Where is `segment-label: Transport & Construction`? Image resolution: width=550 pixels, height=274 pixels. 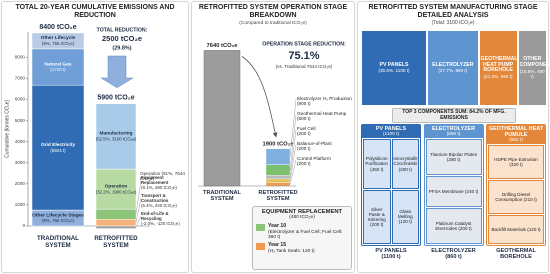 segment-label: Transport & Construction is located at coordinates (155, 198).